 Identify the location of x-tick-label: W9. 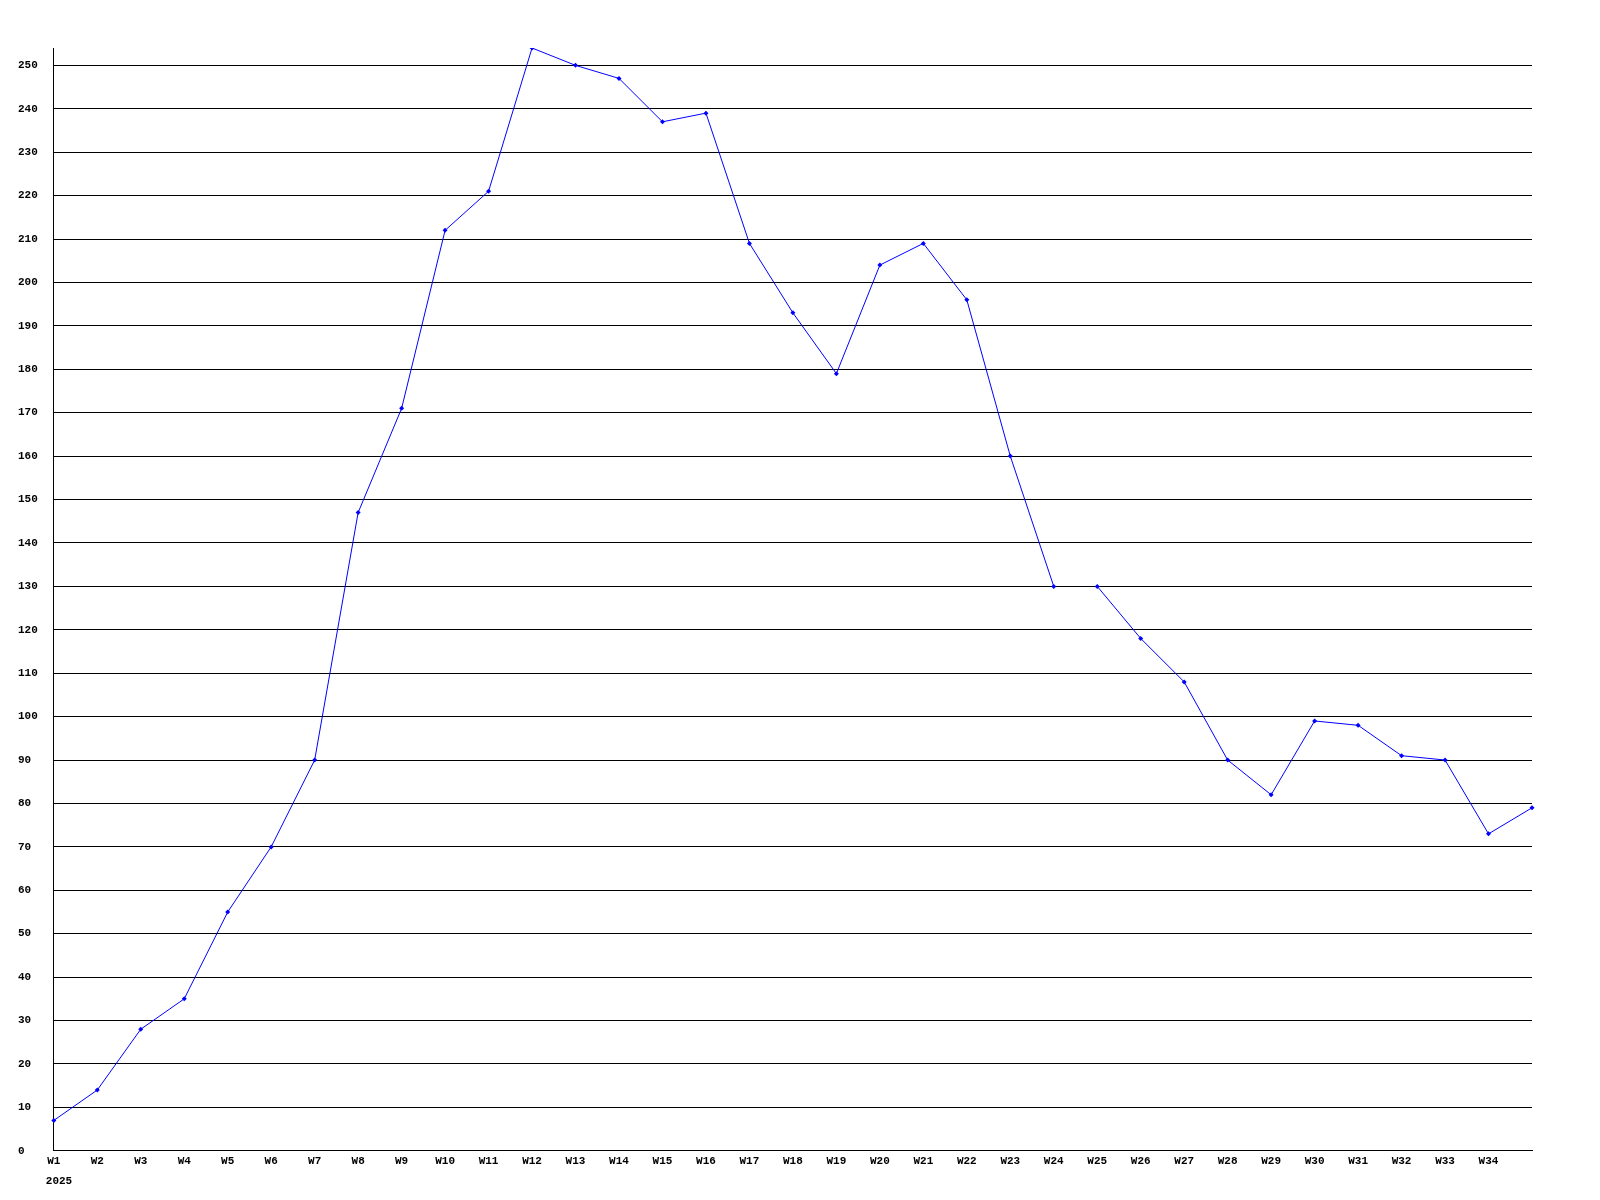
(402, 1161).